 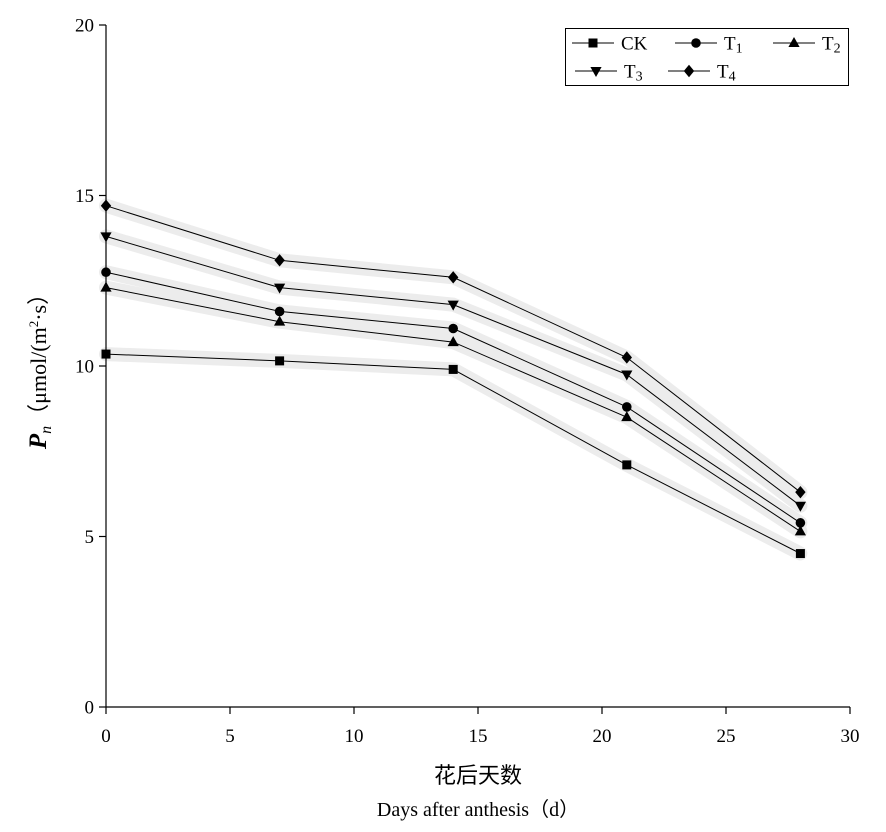 What do you see at coordinates (38, 302) in the screenshot?
I see `y-axis-label-unit-end: ·s）` at bounding box center [38, 302].